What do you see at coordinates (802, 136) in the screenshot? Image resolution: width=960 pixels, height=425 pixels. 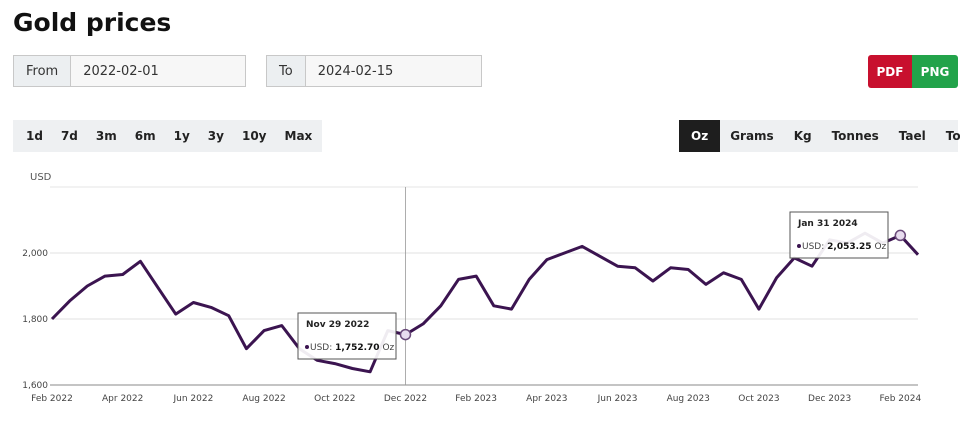 I see `unit-button: Kg` at bounding box center [802, 136].